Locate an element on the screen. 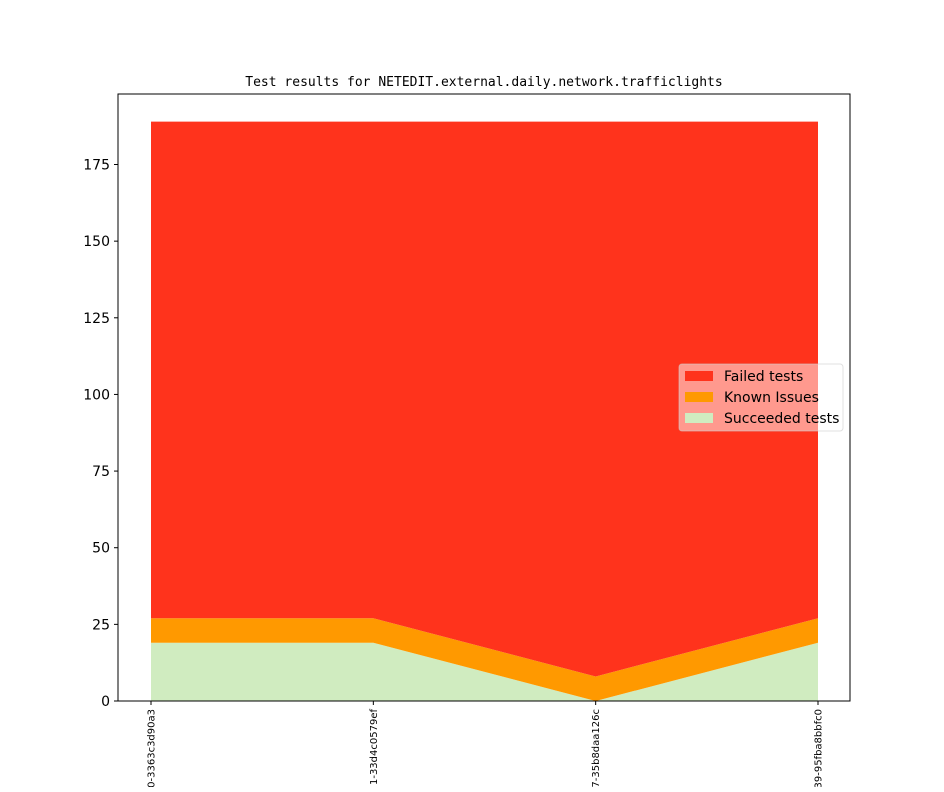 The image size is (944, 792). x-tick-label: 7-35b8daa126c is located at coordinates (596, 748).